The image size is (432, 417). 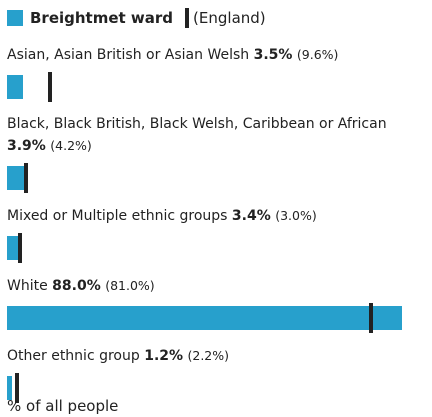 I want to click on row-label: Other ethnic group 1.2% (2.2%), so click(x=207, y=356).